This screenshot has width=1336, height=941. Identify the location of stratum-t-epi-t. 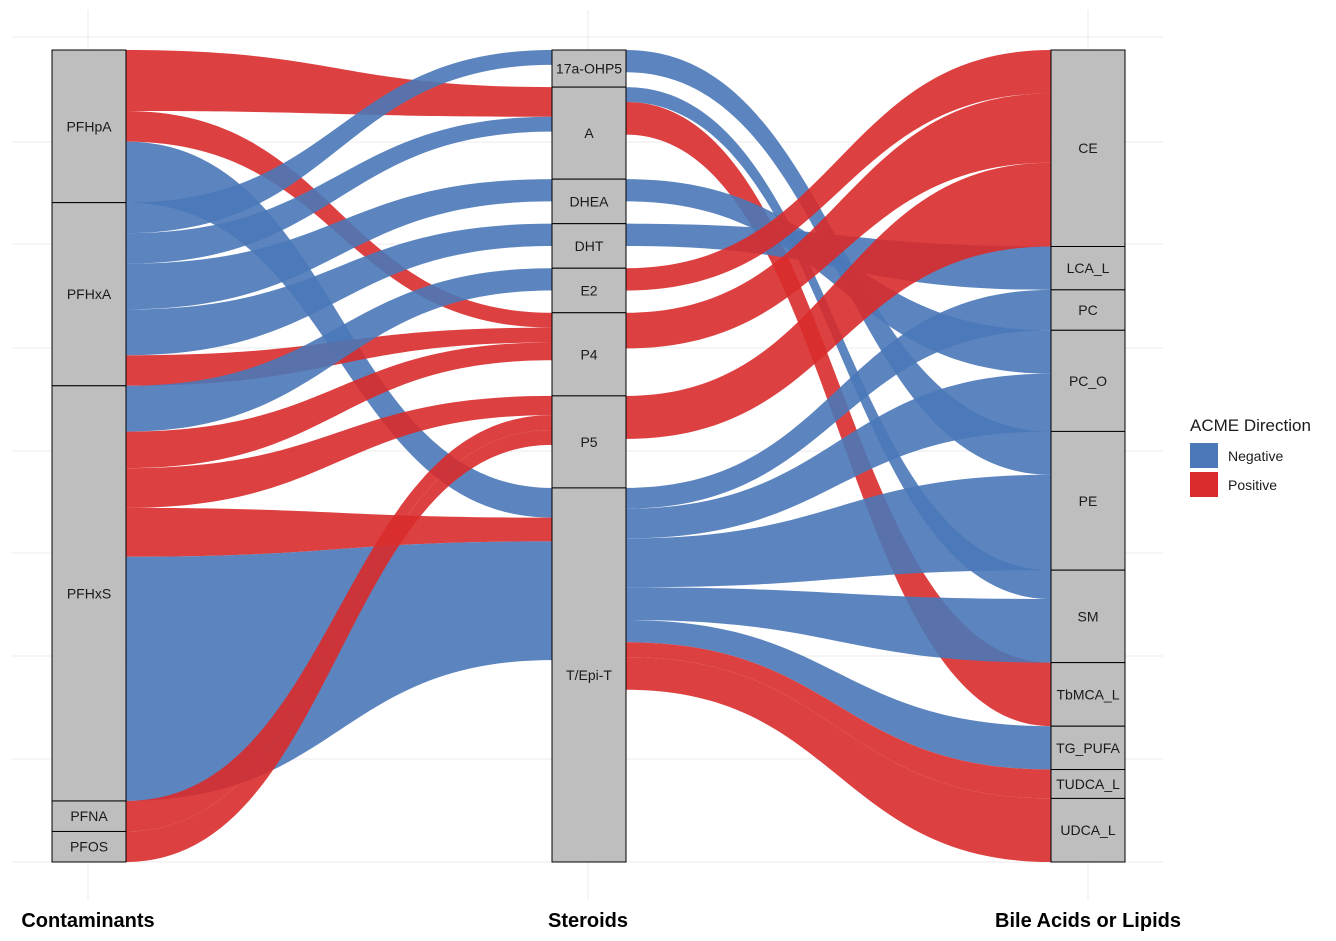
(589, 675).